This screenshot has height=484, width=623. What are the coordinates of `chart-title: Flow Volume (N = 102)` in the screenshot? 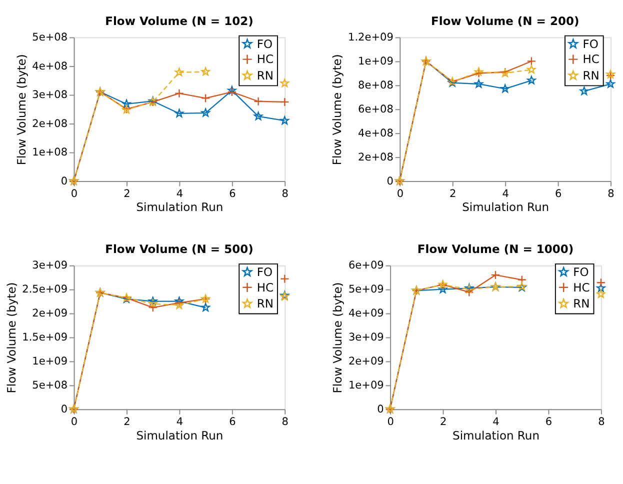 It's located at (179, 21).